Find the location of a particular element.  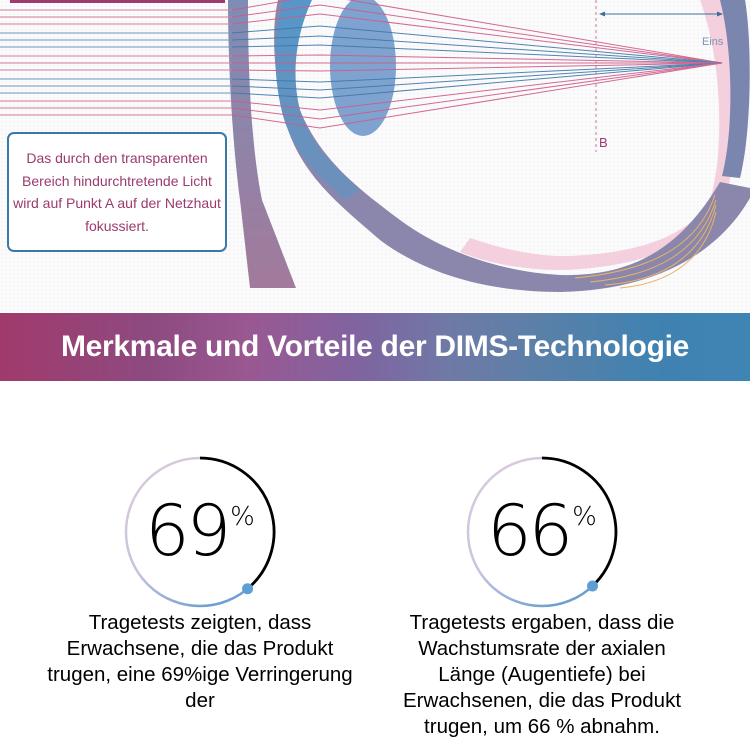

converging-rays is located at coordinates (477, 64).